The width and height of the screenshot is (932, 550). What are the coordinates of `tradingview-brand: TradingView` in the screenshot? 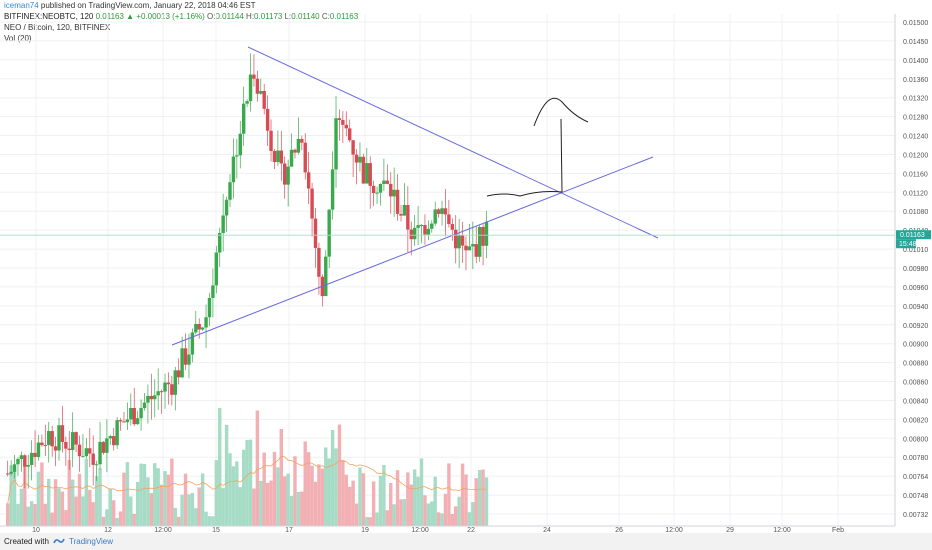 It's located at (91, 541).